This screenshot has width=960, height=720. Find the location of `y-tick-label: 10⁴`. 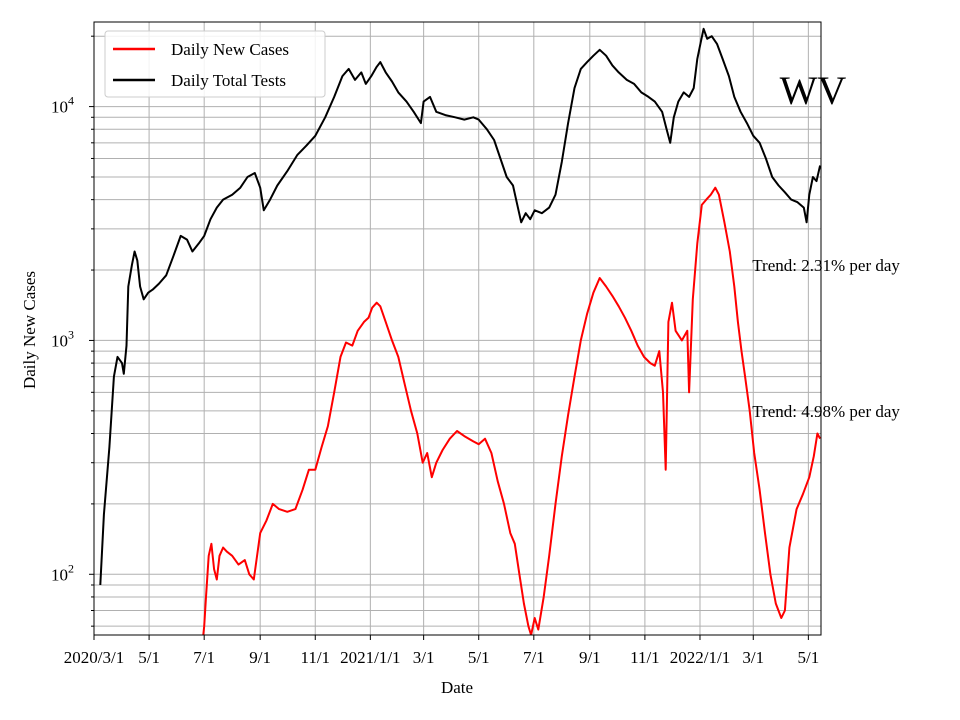

y-tick-label: 10⁴ is located at coordinates (62, 105).